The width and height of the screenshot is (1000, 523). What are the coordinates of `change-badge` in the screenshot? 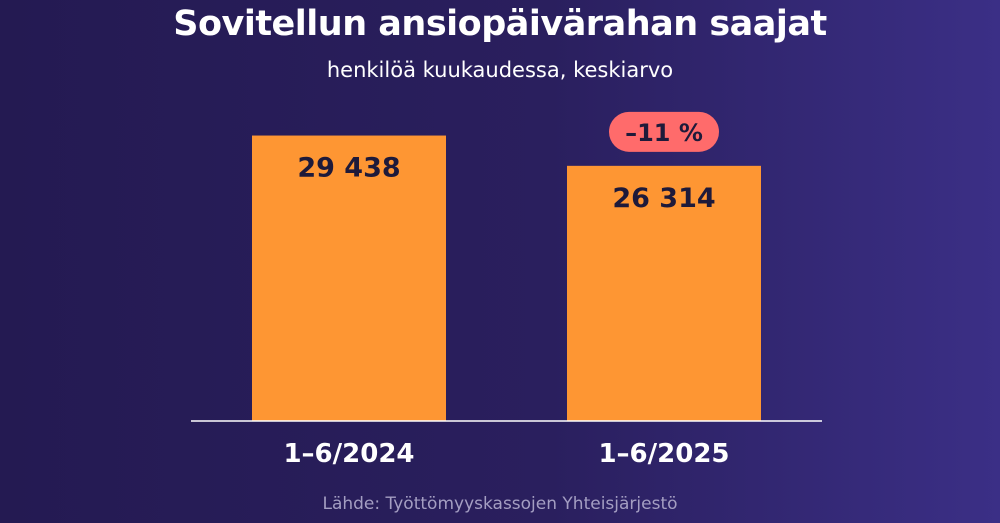 It's located at (664, 131).